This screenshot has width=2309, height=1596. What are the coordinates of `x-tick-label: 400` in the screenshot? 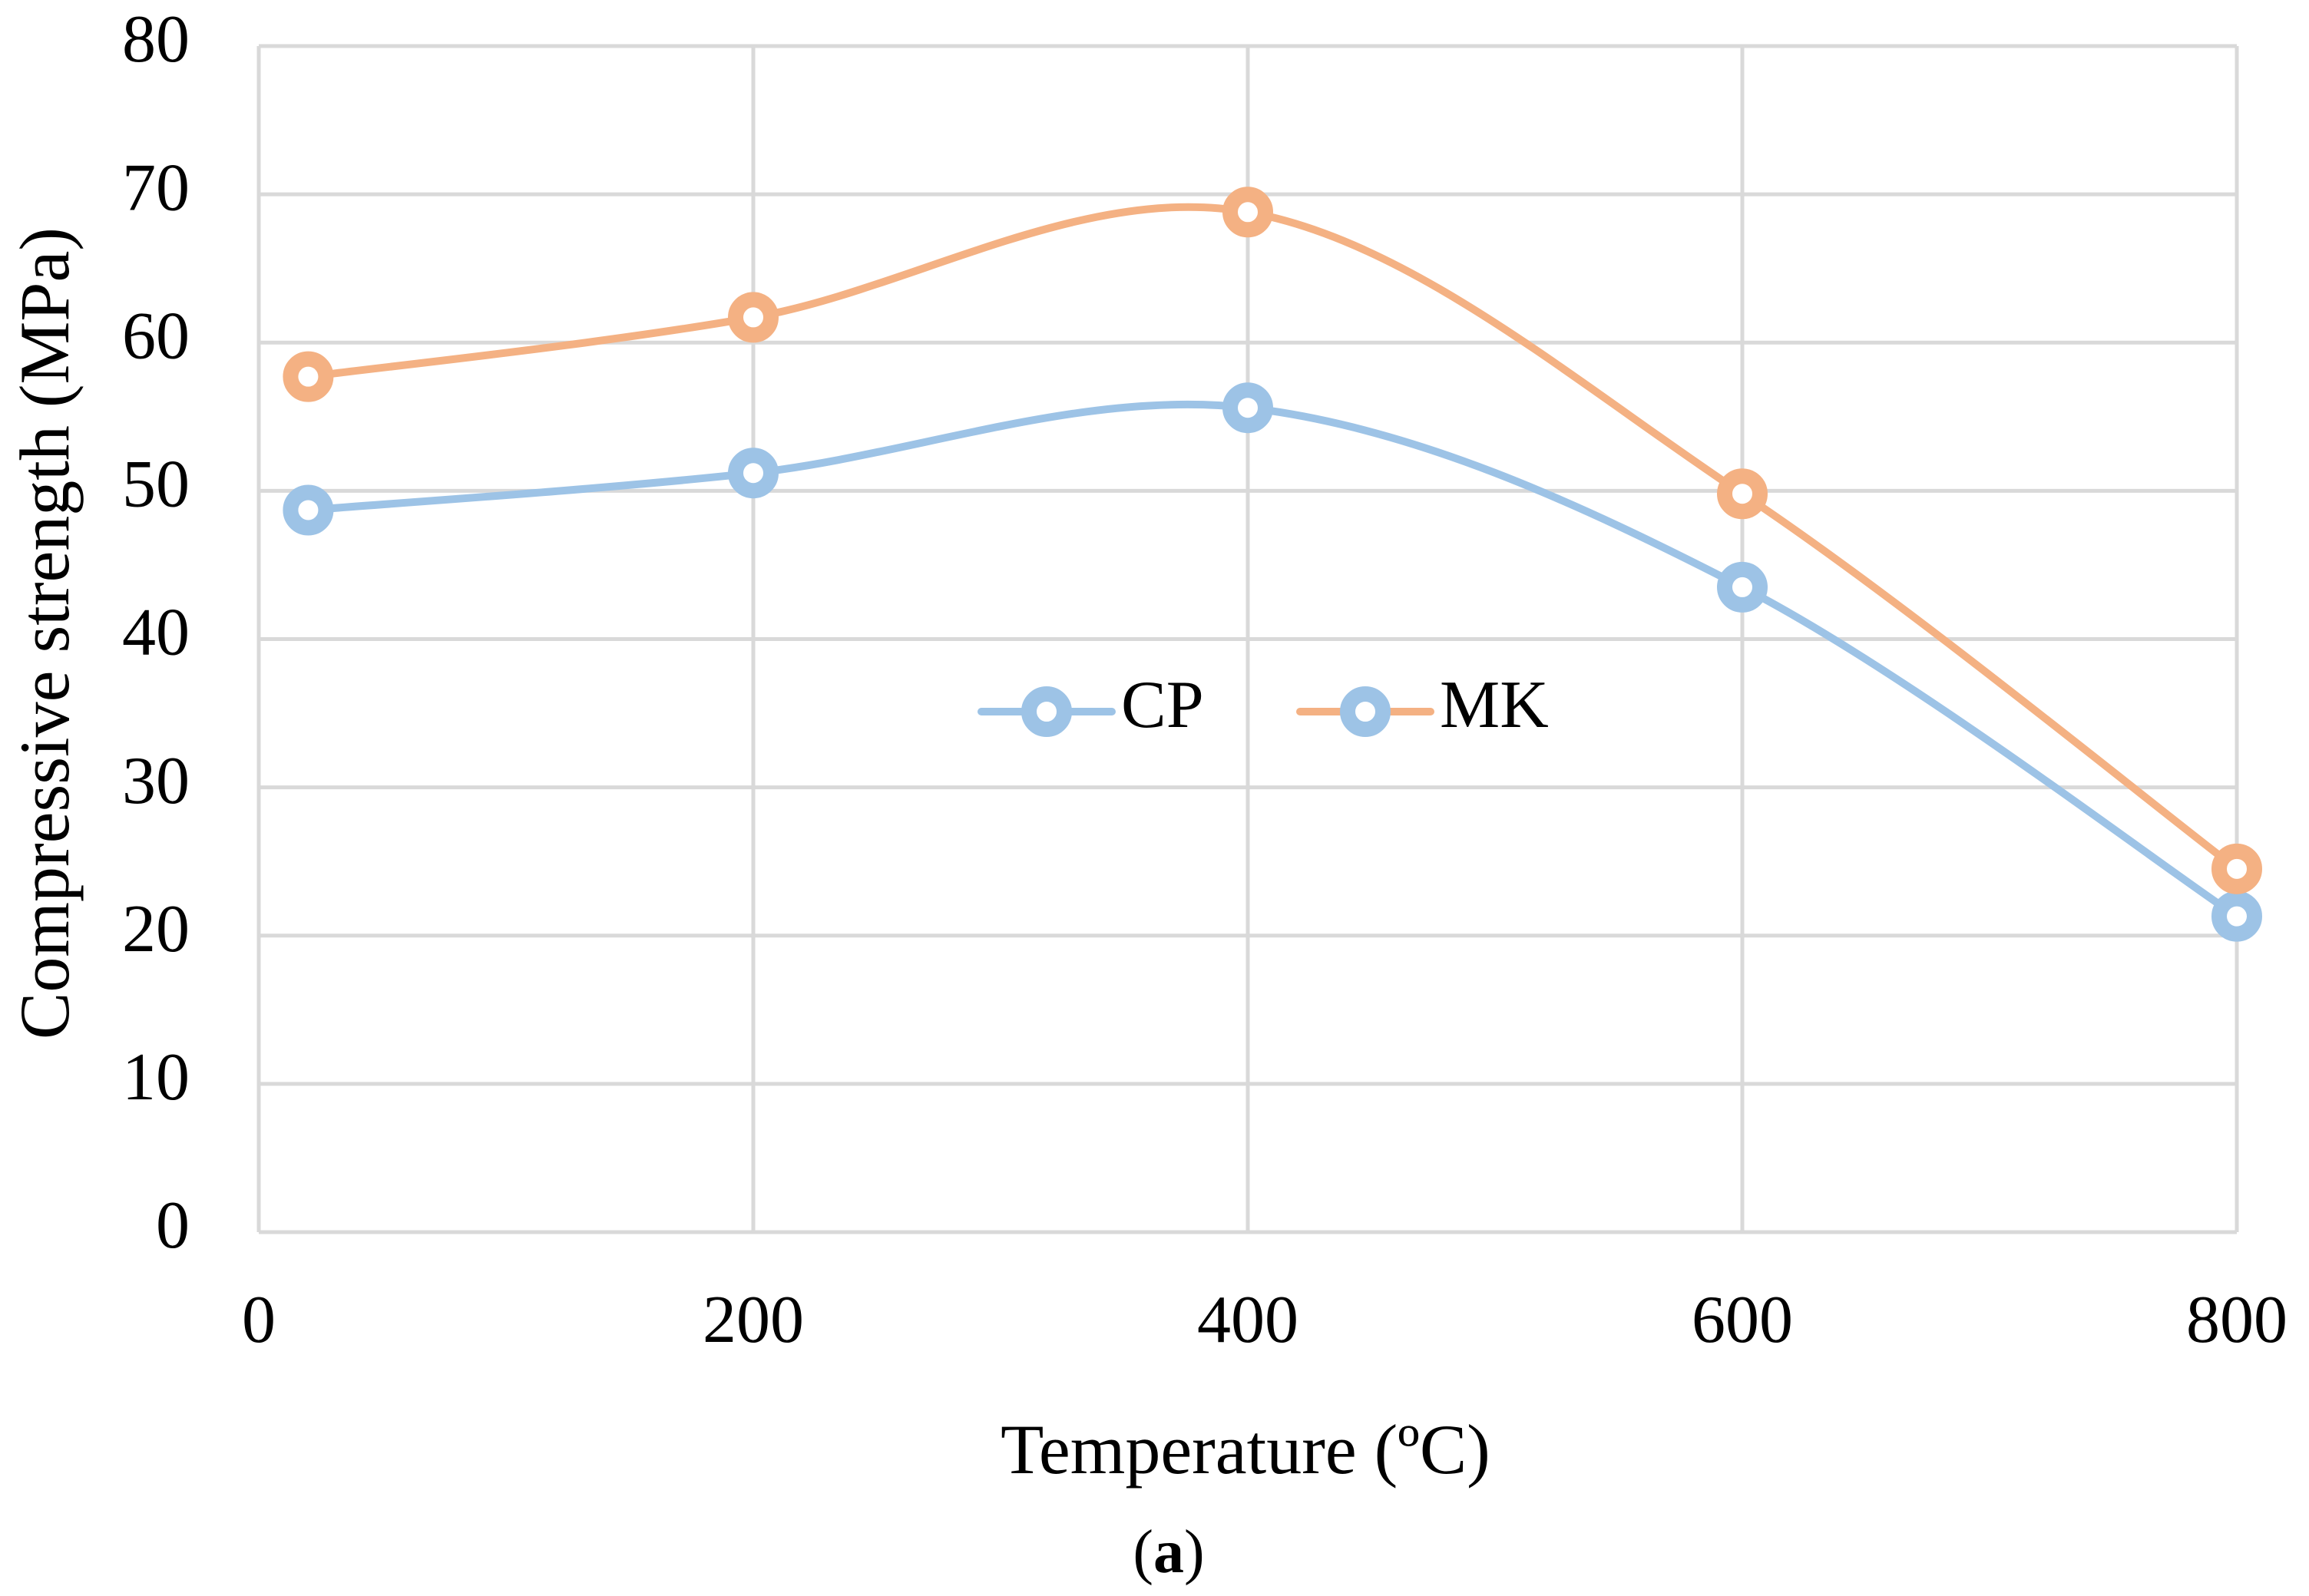 It's located at (1247, 1320).